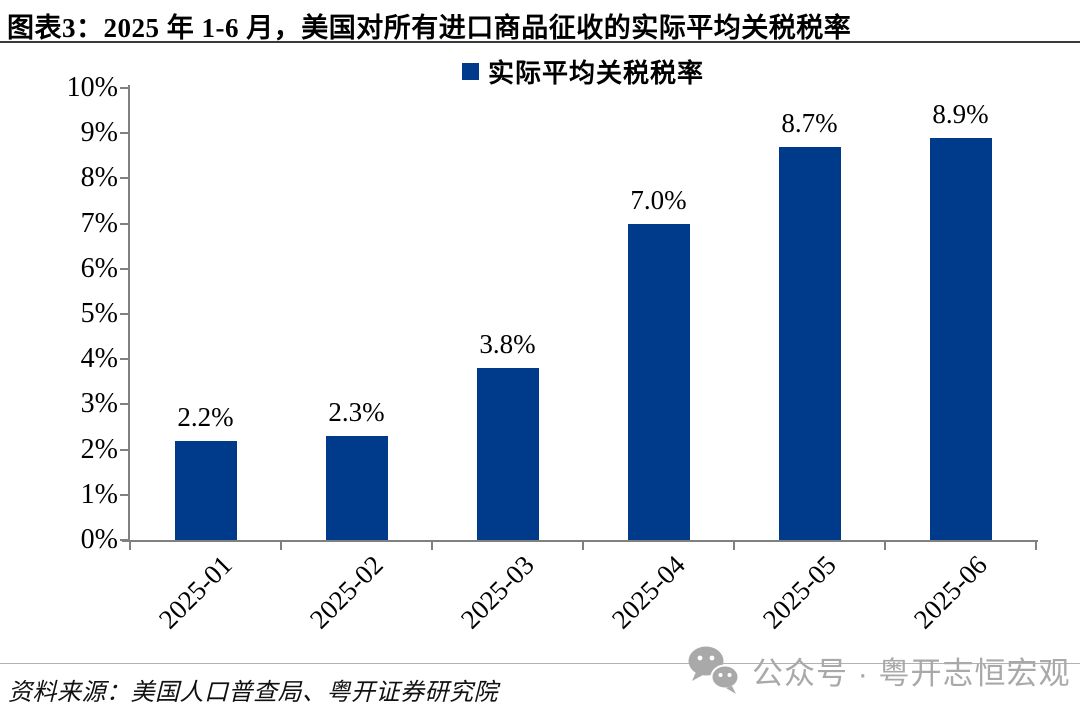 The image size is (1080, 708). Describe the element at coordinates (507, 344) in the screenshot. I see `bar-value-label: 3.8%` at that location.